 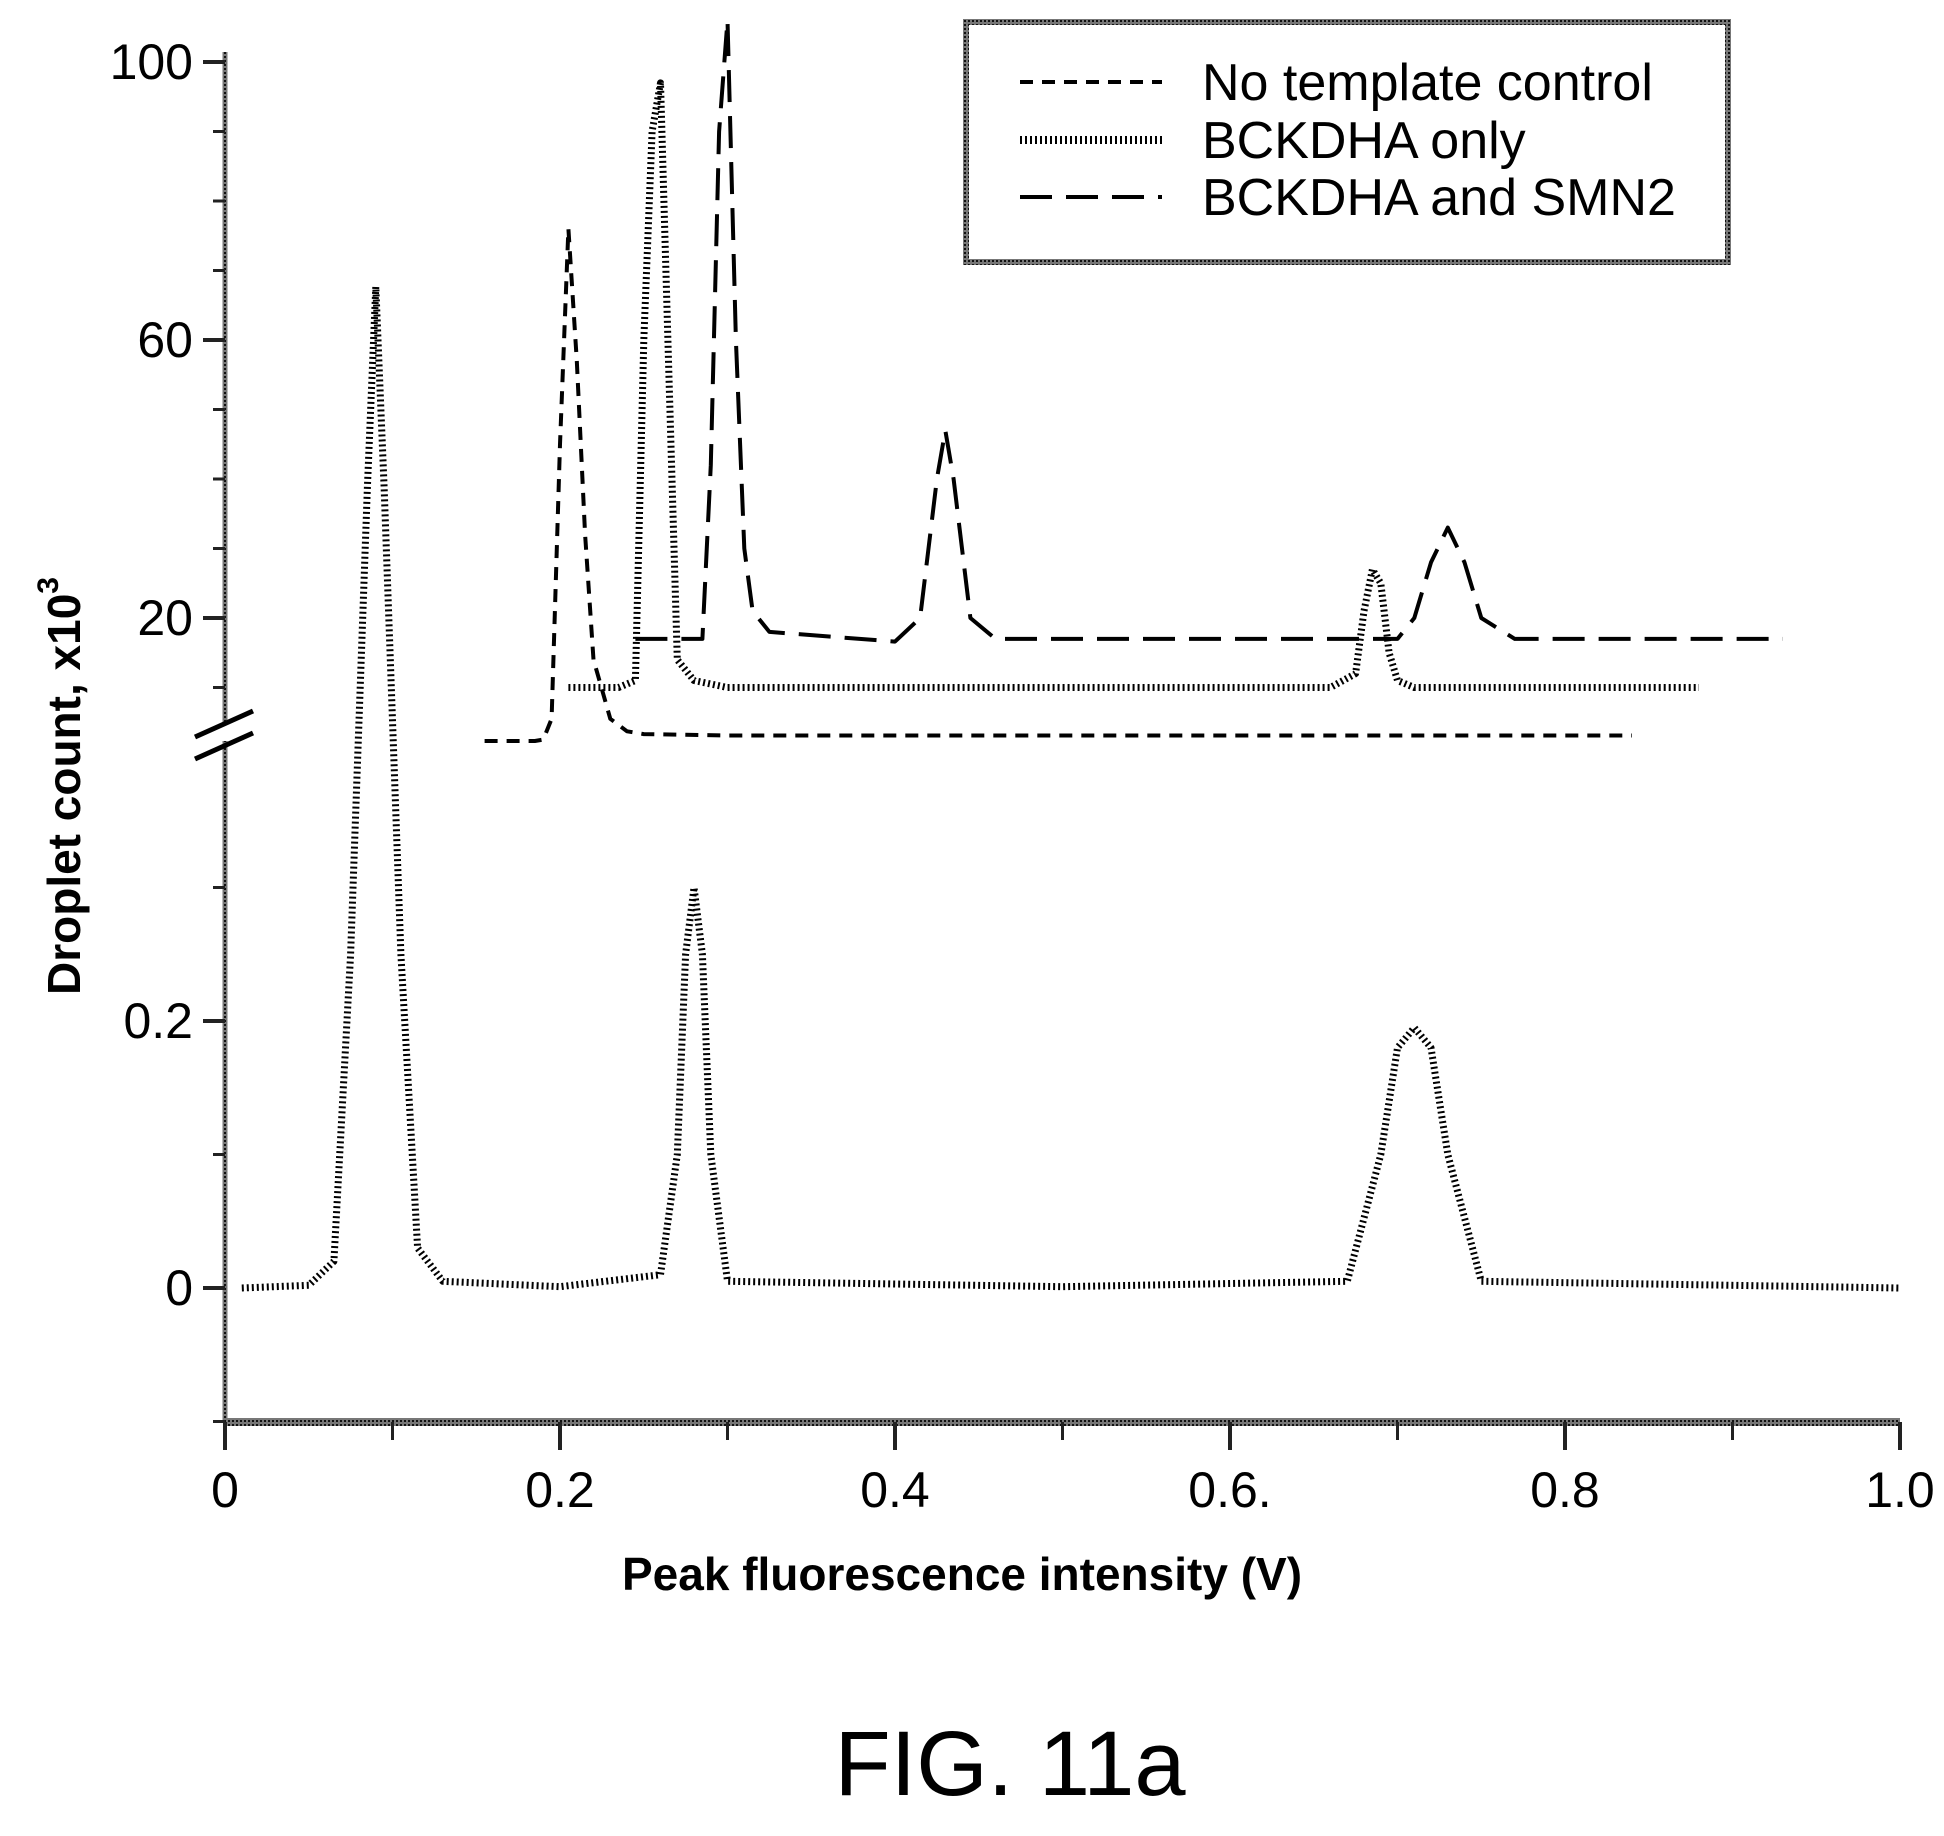 I want to click on x-tick-label: 0.2, so click(x=560, y=1490).